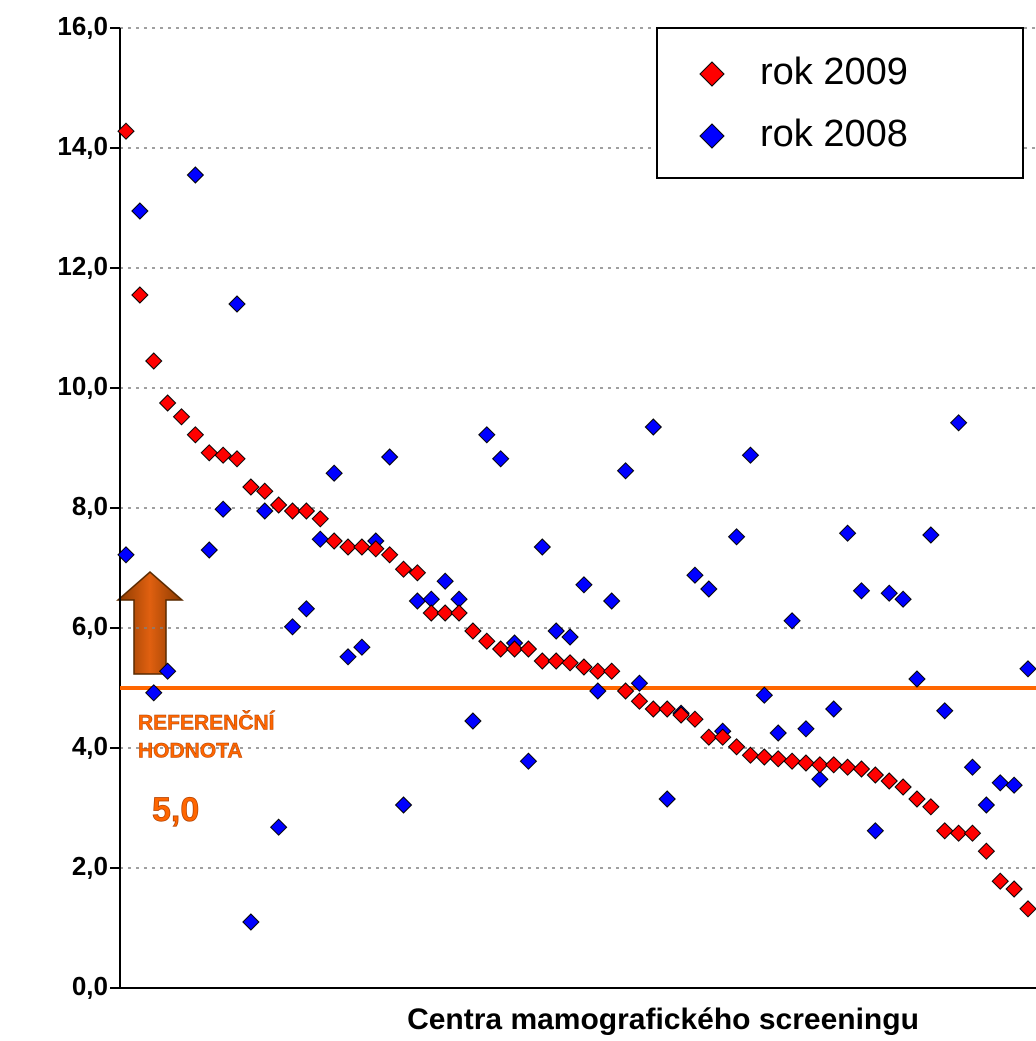 The image size is (1036, 1041). Describe the element at coordinates (150, 623) in the screenshot. I see `arrow` at that location.